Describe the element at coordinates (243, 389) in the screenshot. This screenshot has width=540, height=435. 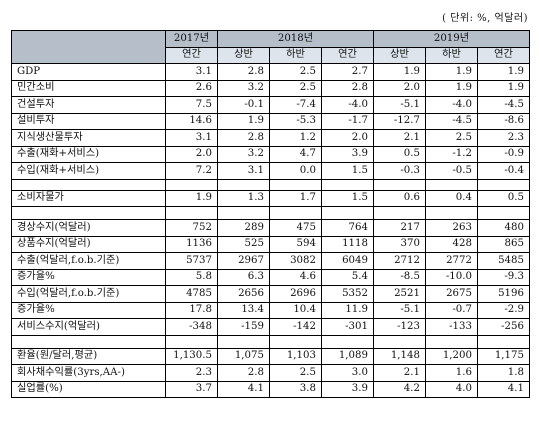
I see `value-cell: 4.1` at that location.